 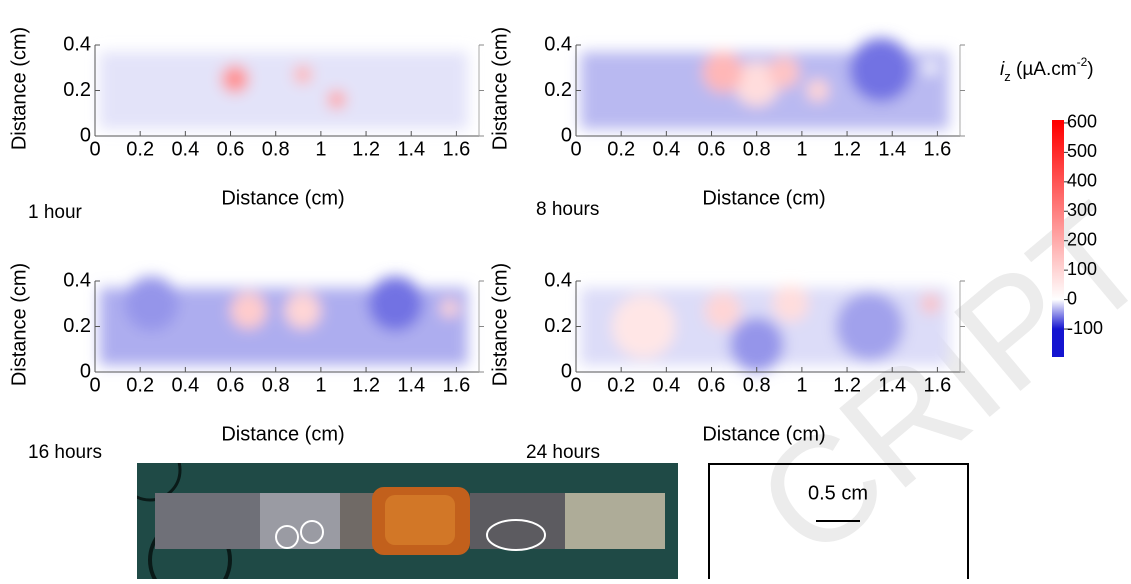 What do you see at coordinates (65, 452) in the screenshot?
I see `panel-caption: 16 hours` at bounding box center [65, 452].